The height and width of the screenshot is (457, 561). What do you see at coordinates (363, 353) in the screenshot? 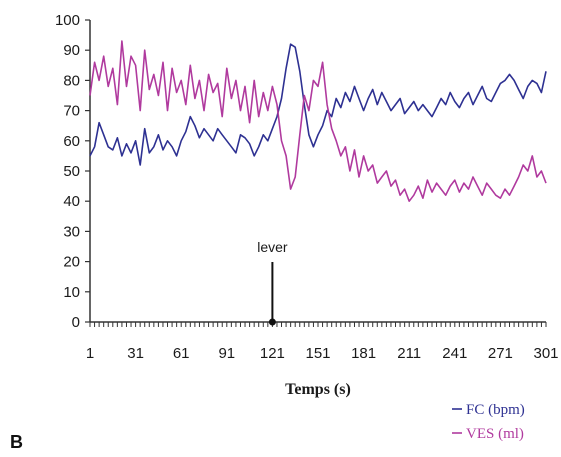
I see `x-tick-label: 181` at bounding box center [363, 353].